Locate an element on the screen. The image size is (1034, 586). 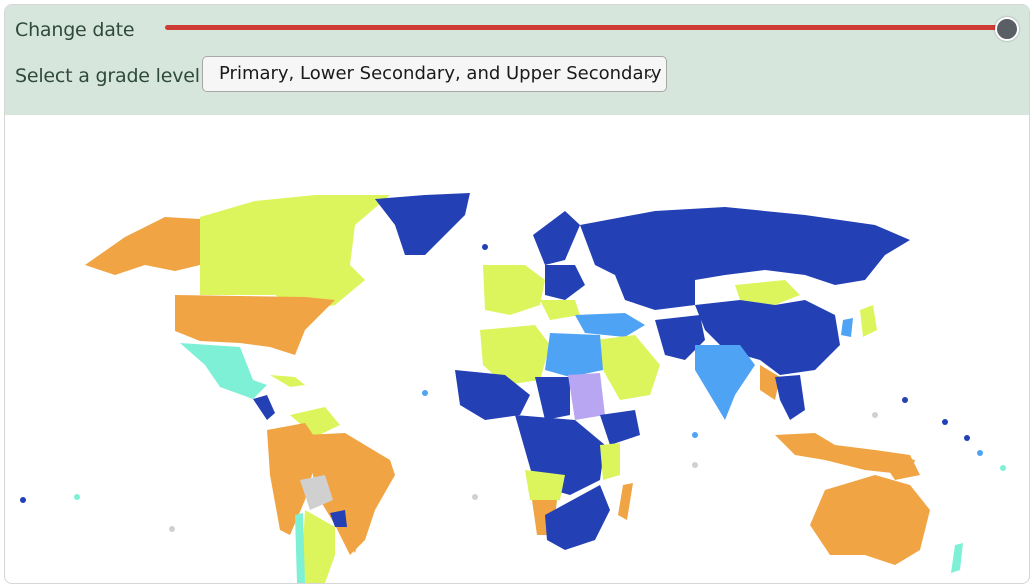
map-region-western-europe is located at coordinates (514, 290).